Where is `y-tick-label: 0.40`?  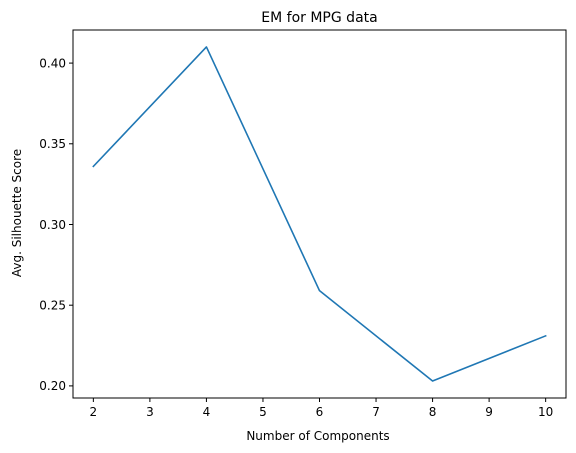 y-tick-label: 0.40 is located at coordinates (52, 63).